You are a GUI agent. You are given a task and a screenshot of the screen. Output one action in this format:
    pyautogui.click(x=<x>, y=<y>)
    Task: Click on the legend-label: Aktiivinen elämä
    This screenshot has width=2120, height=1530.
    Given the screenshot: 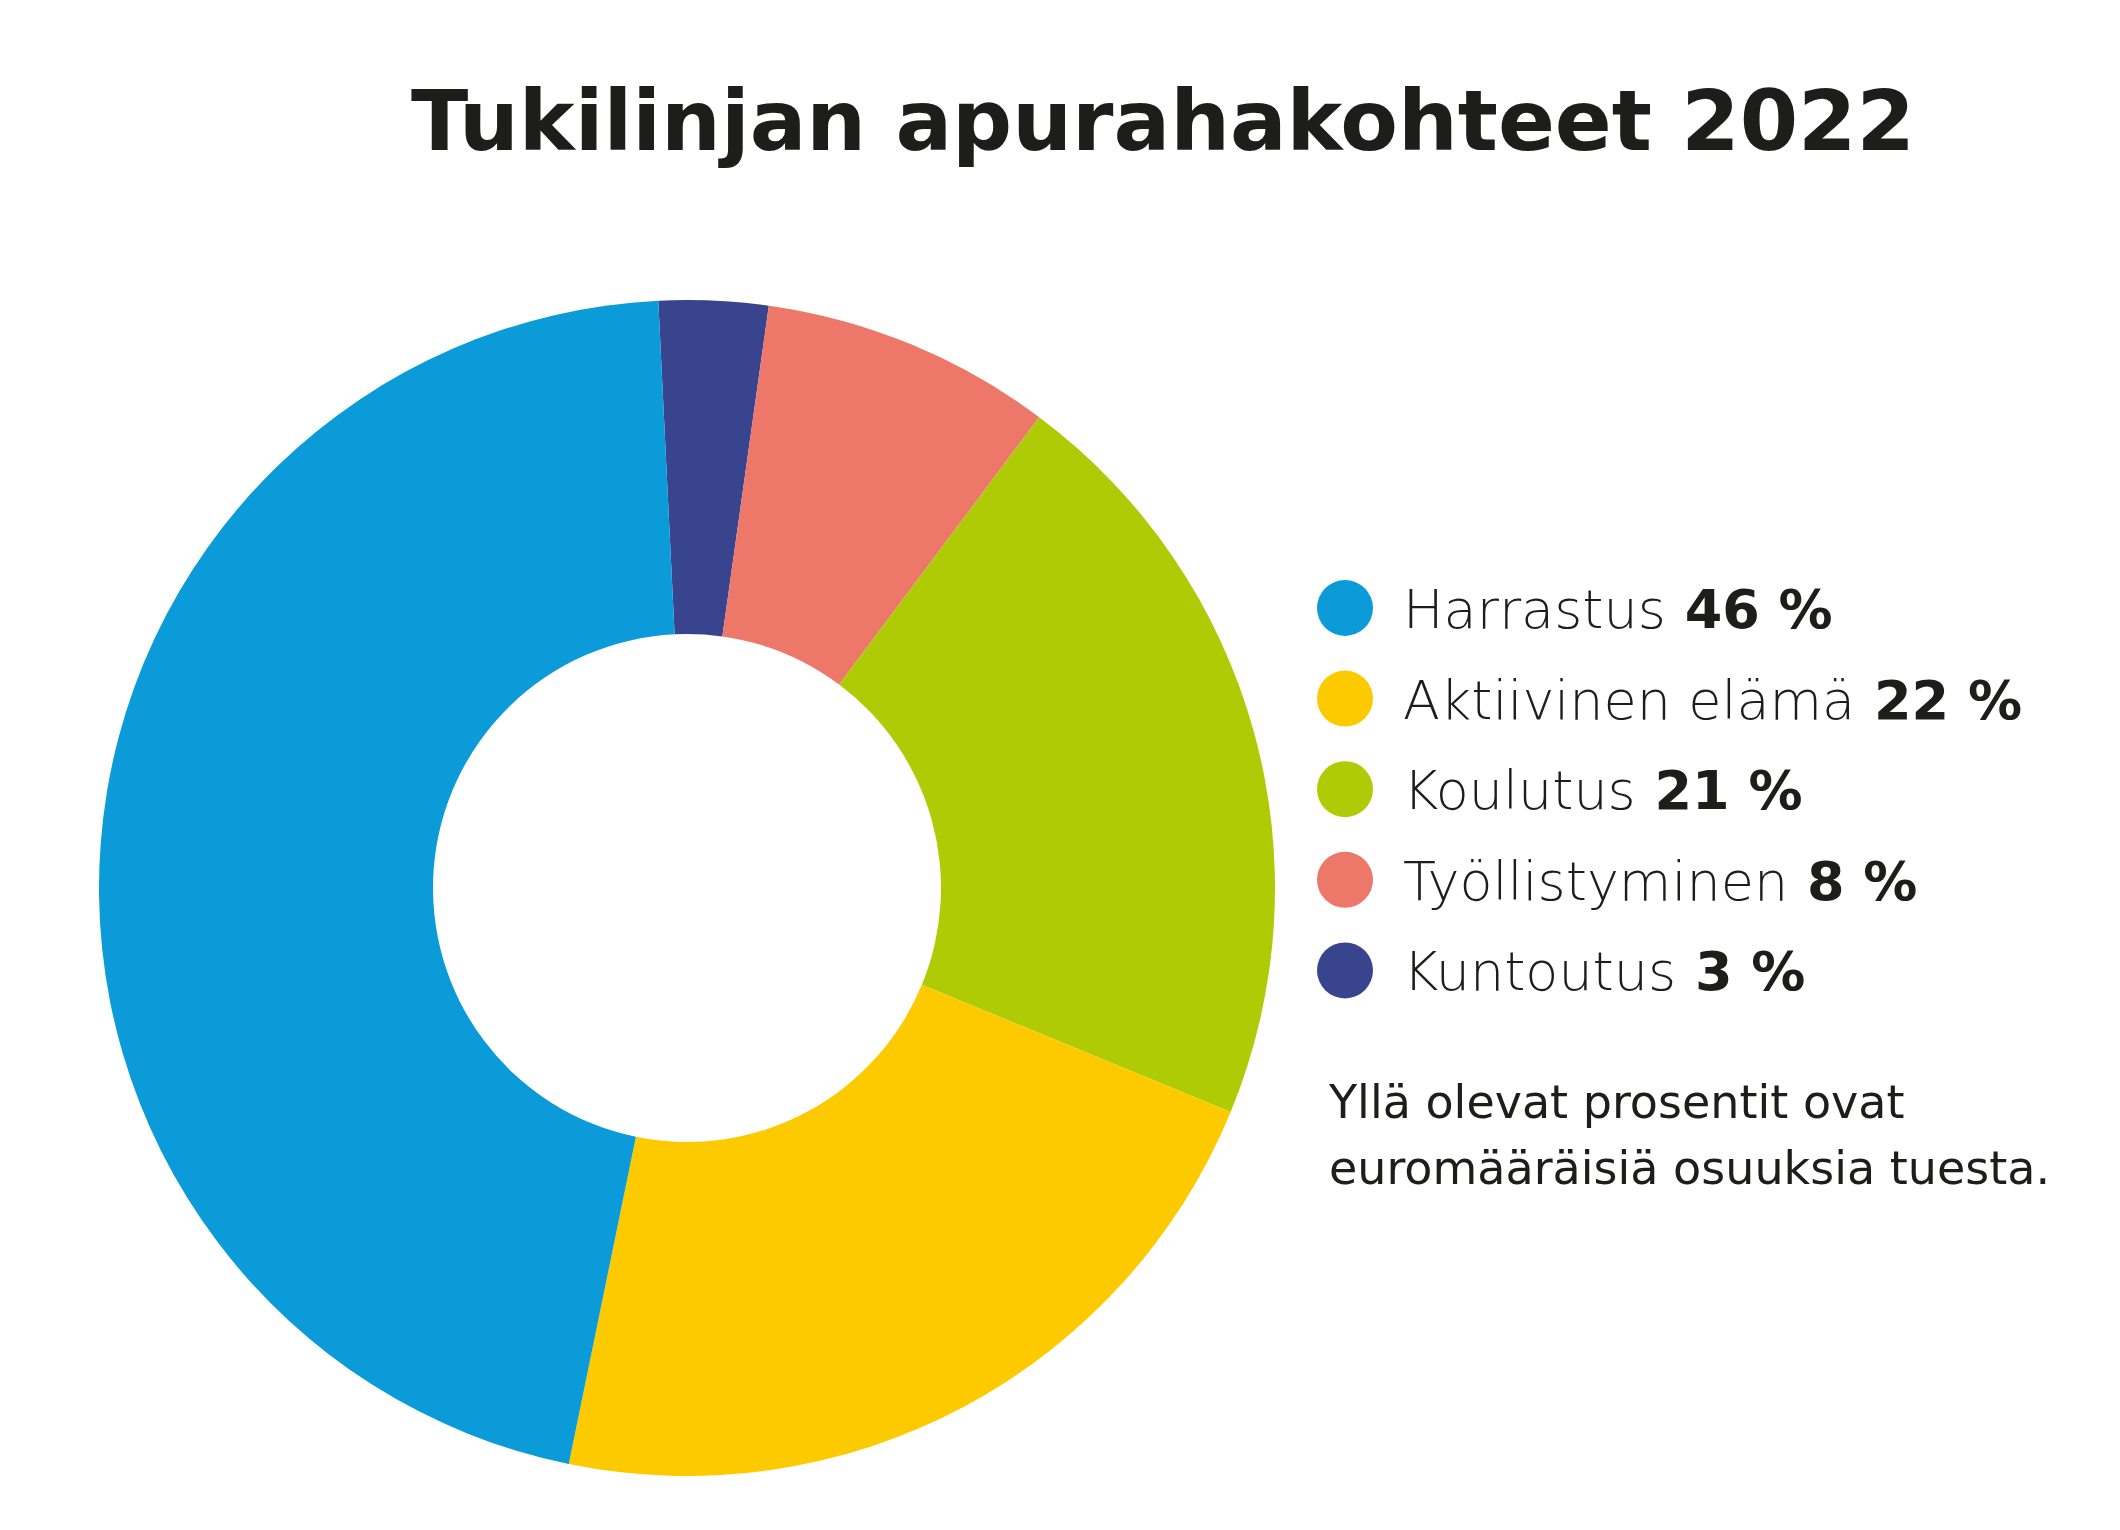 What is the action you would take?
    pyautogui.click(x=1629, y=700)
    